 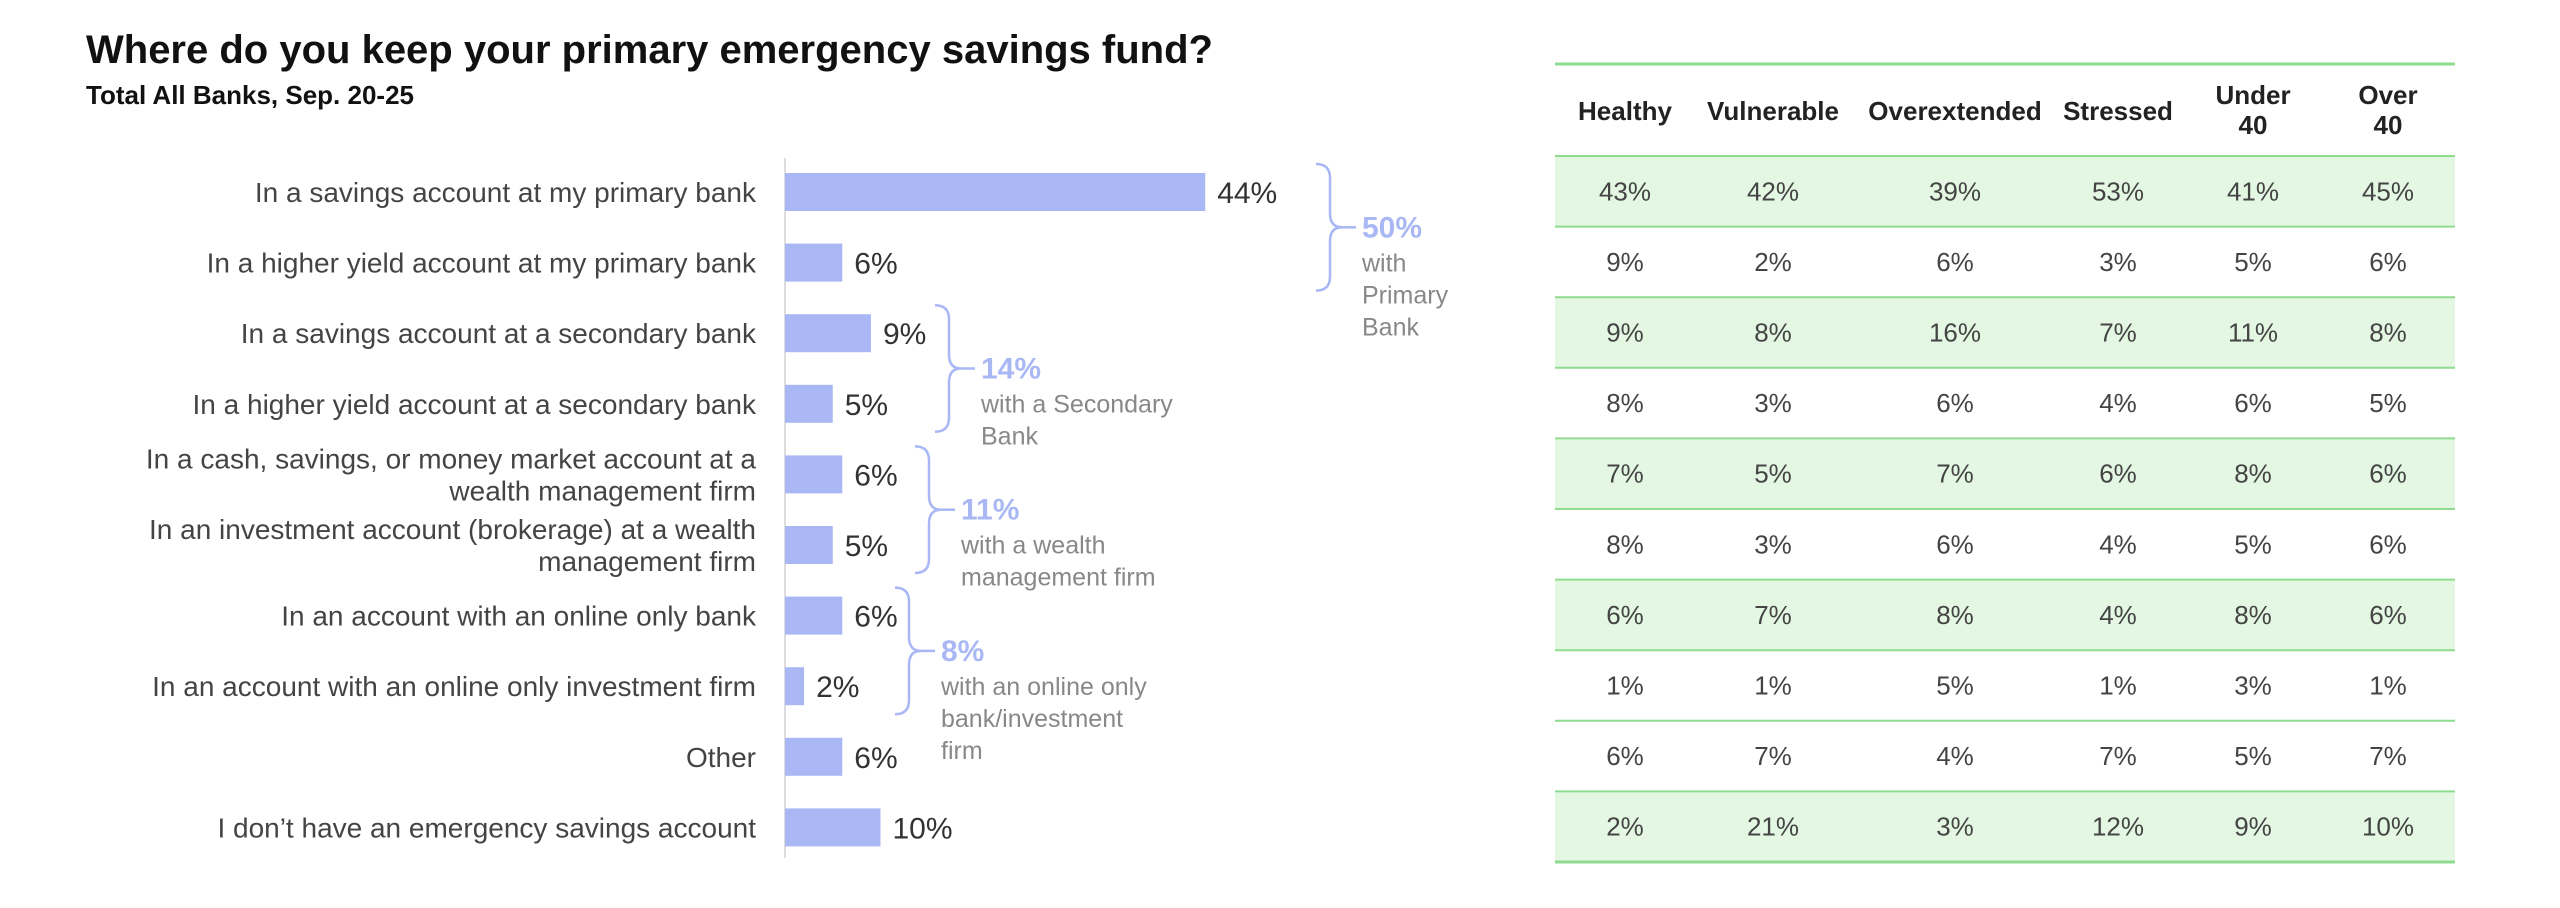 I want to click on chart-subtitle: Total All Banks, Sep. 20-25, so click(x=250, y=95).